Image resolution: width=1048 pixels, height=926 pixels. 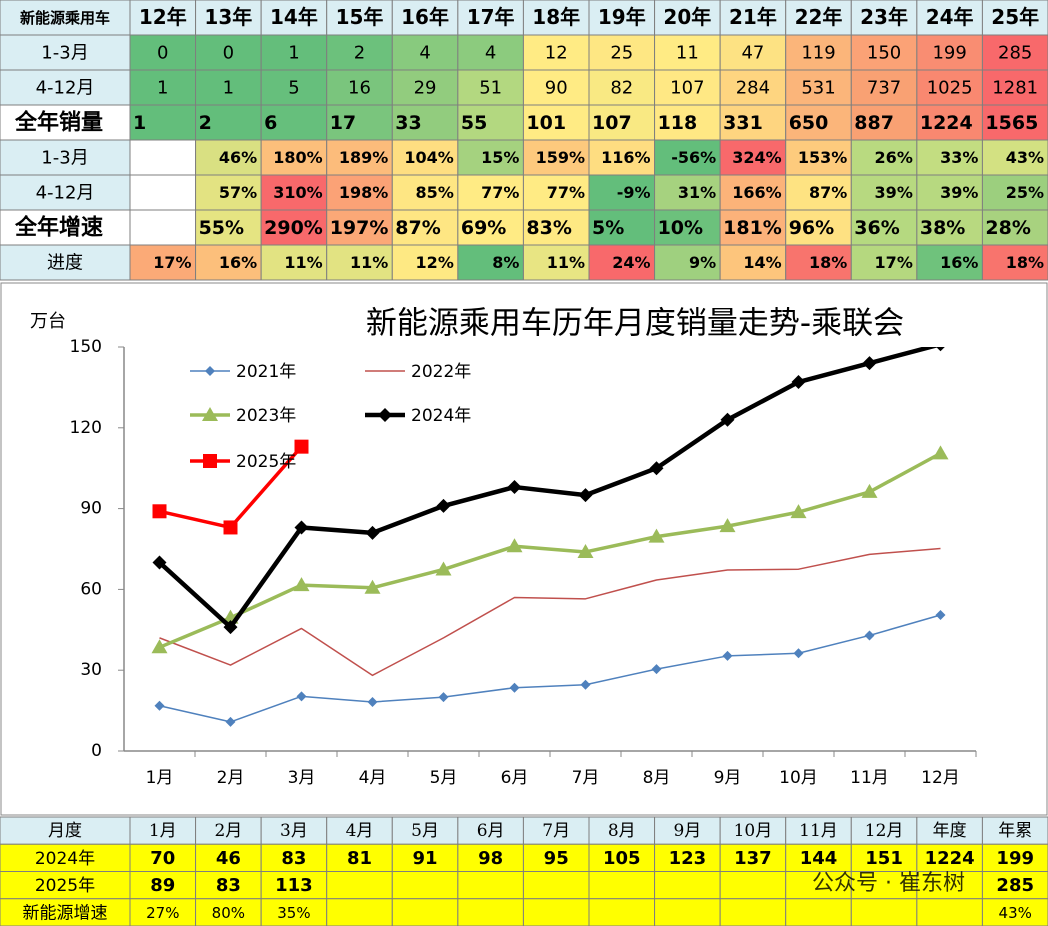 What do you see at coordinates (818, 831) in the screenshot?
I see `header-text: 11月` at bounding box center [818, 831].